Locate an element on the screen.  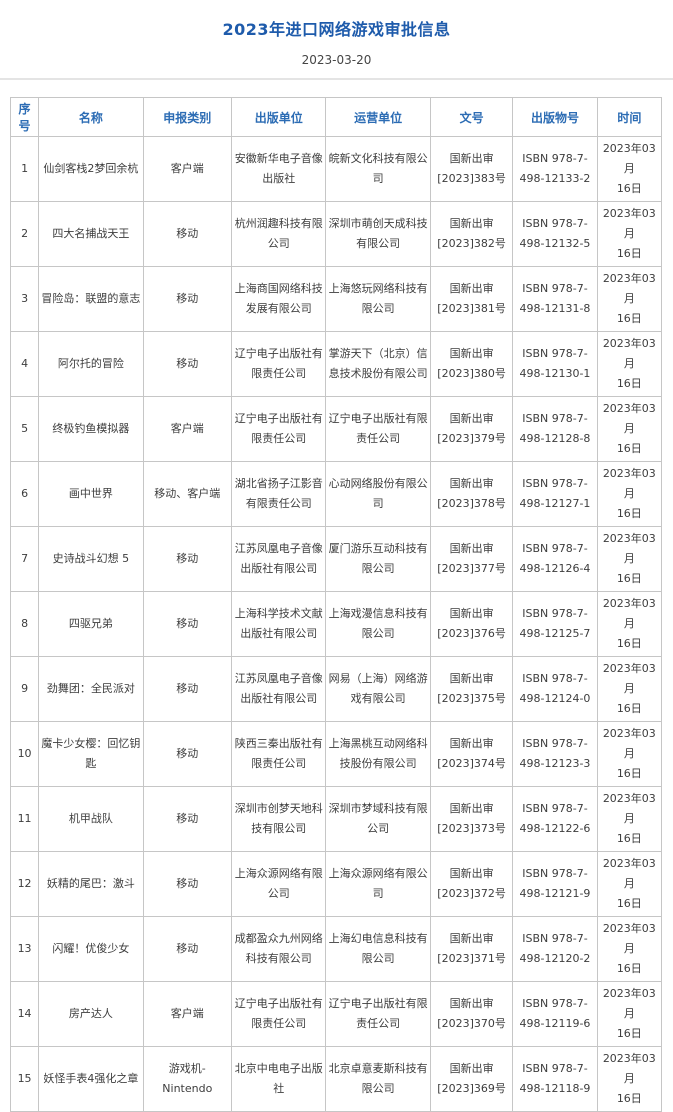
cell-operator: 厦门游乐互动科技有限公司 is located at coordinates (378, 559).